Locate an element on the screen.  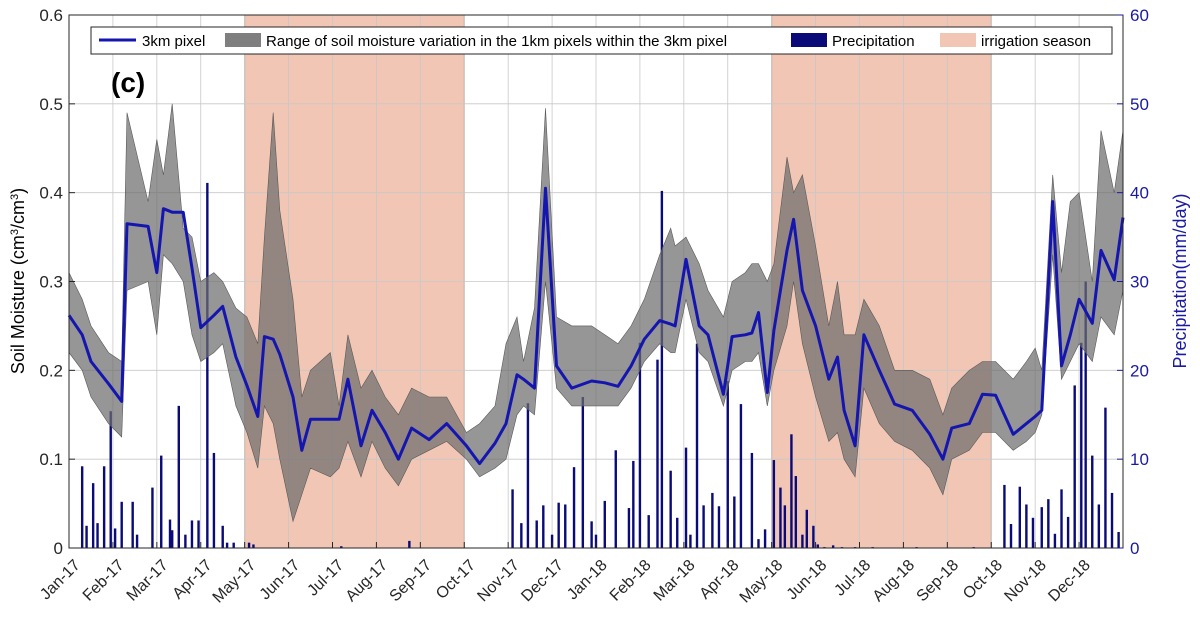
right-axis-ticks: 0 10 20 30 40 50 60 is located at coordinates (1133, 282).